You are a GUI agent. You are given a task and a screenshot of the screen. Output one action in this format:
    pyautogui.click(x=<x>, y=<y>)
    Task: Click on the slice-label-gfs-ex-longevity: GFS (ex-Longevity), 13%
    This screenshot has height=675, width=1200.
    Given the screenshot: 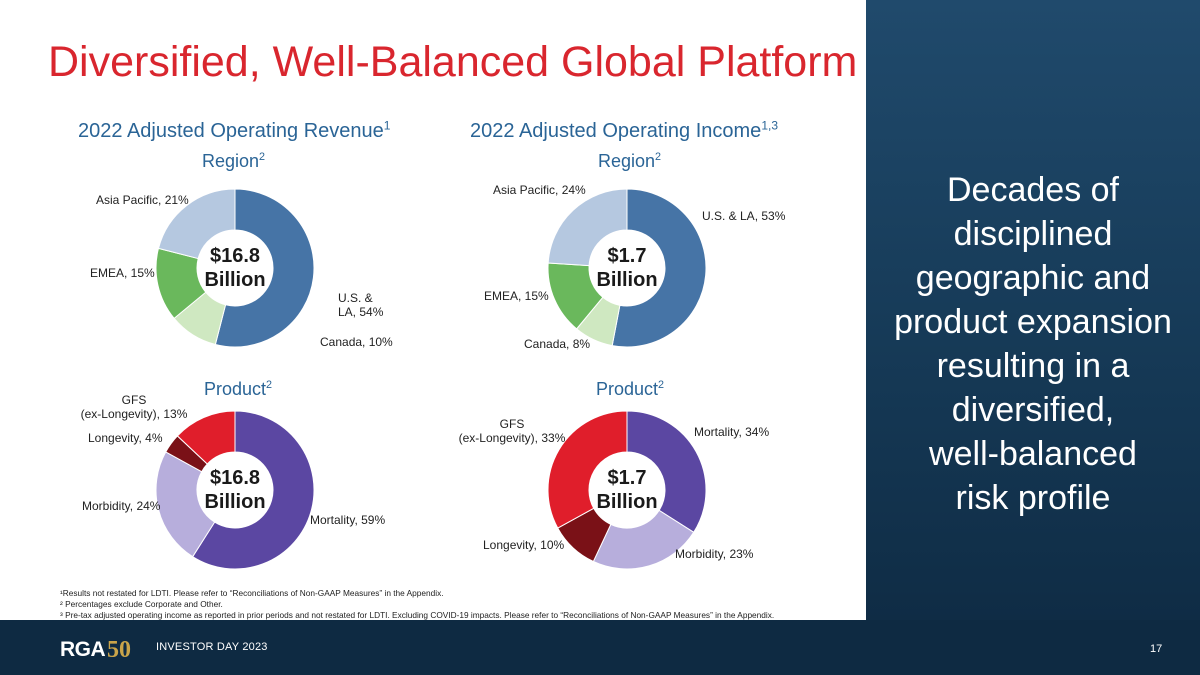 What is the action you would take?
    pyautogui.click(x=134, y=407)
    